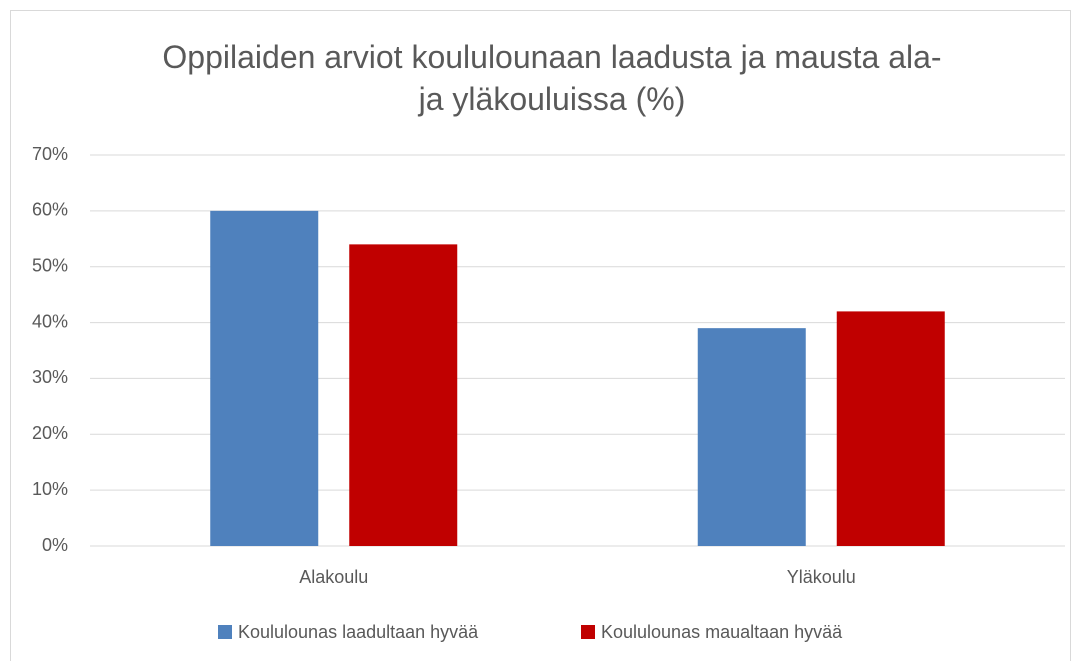  What do you see at coordinates (50, 321) in the screenshot?
I see `y-tick-label: 40%` at bounding box center [50, 321].